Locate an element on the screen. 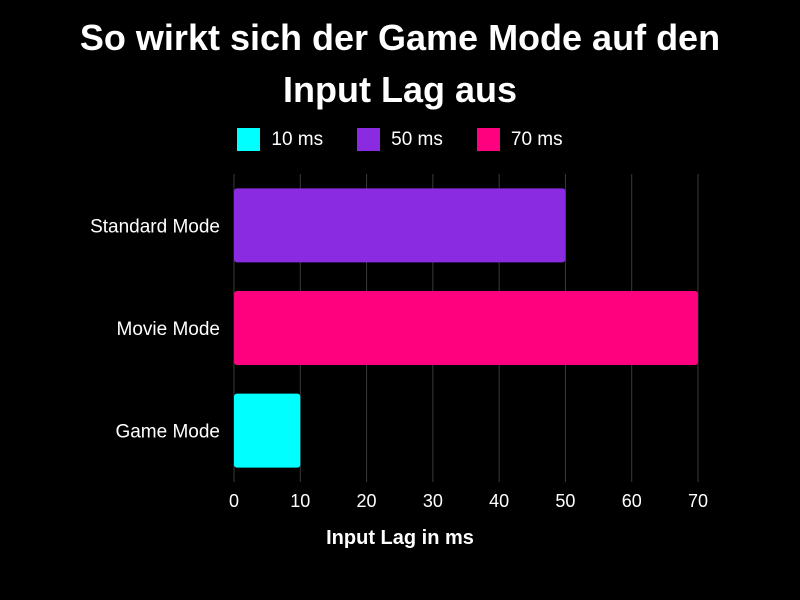 The width and height of the screenshot is (800, 600). y-category-label-standard-mode: Standard Mode is located at coordinates (155, 226).